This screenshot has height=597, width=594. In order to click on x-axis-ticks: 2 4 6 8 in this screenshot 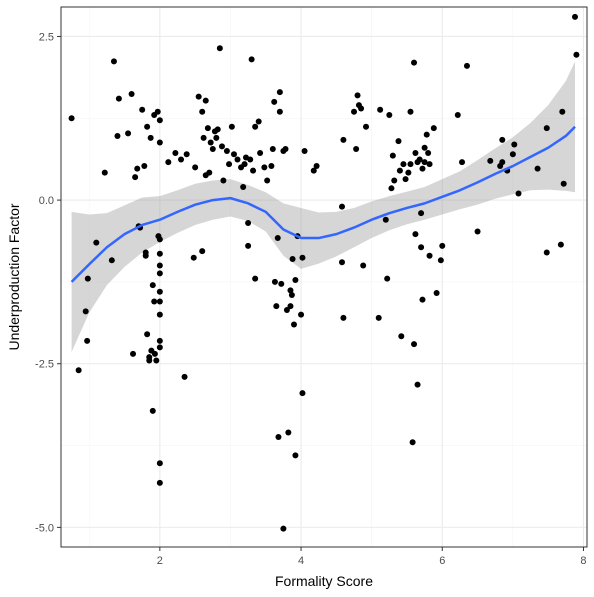, I will do `click(372, 557)`.